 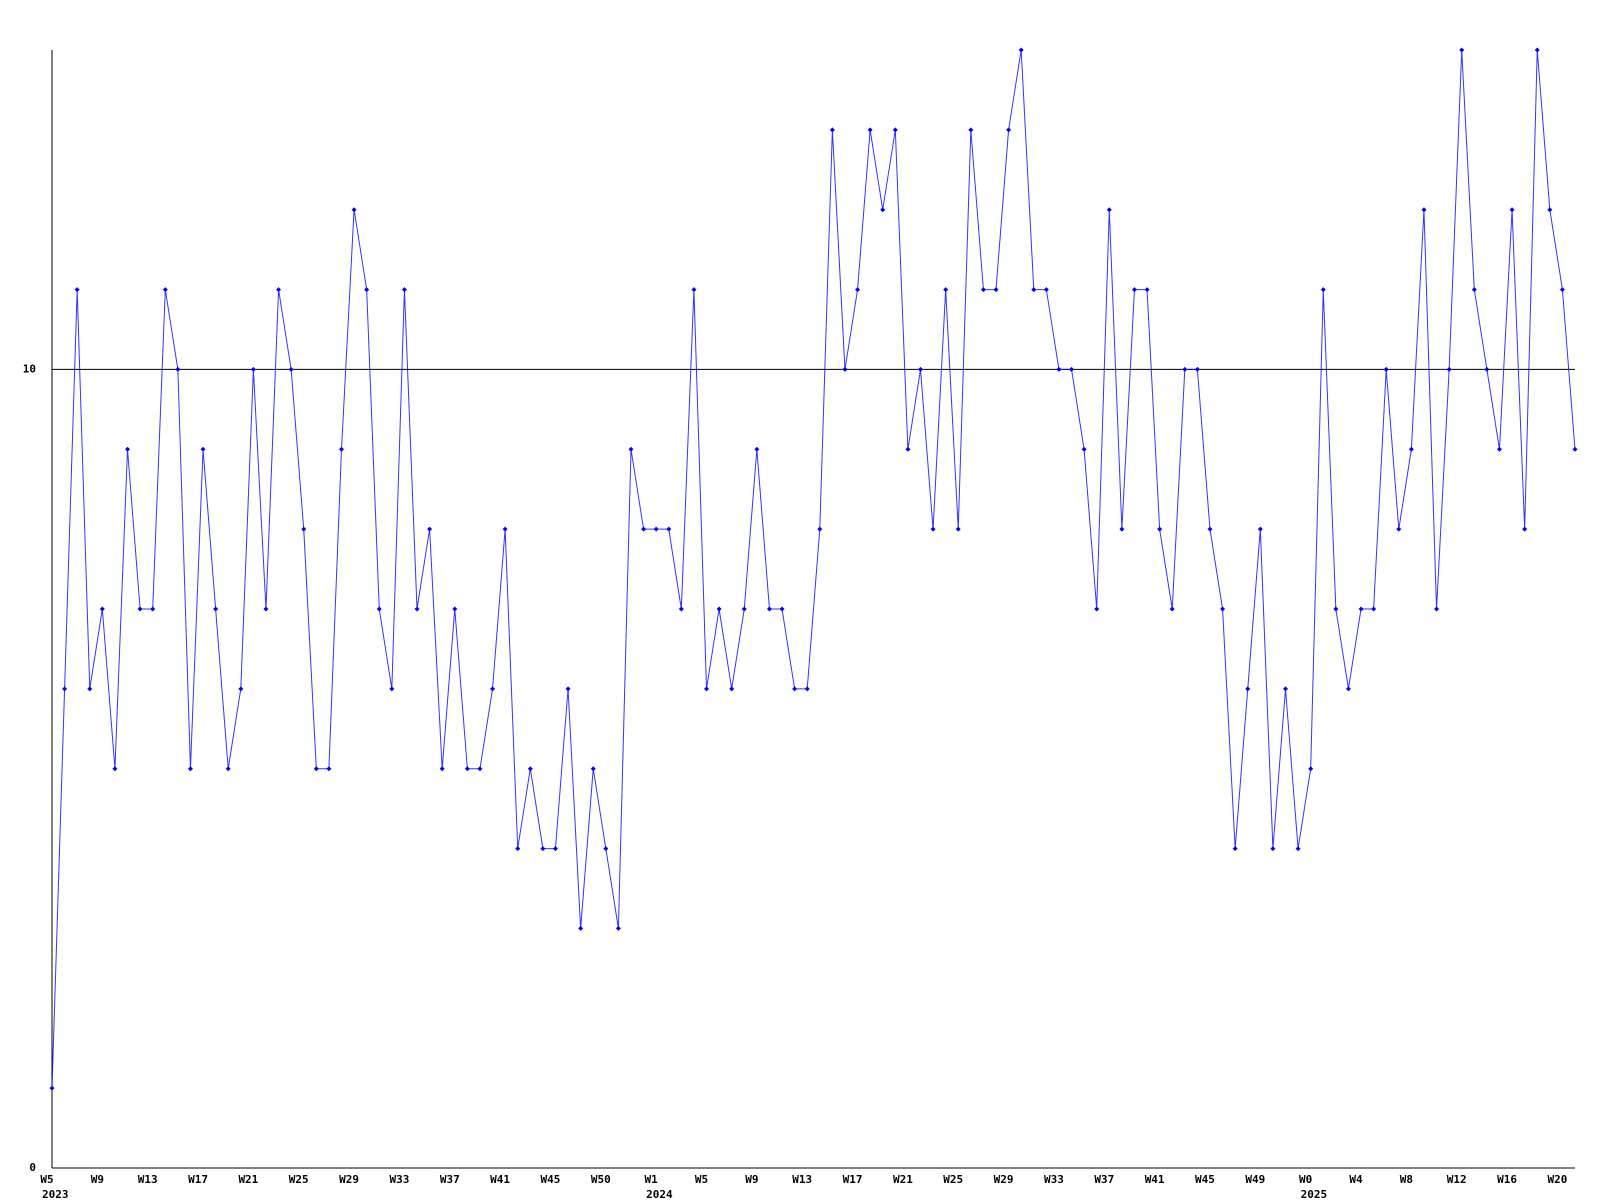 I want to click on x-tick-label: W50, so click(x=601, y=1179).